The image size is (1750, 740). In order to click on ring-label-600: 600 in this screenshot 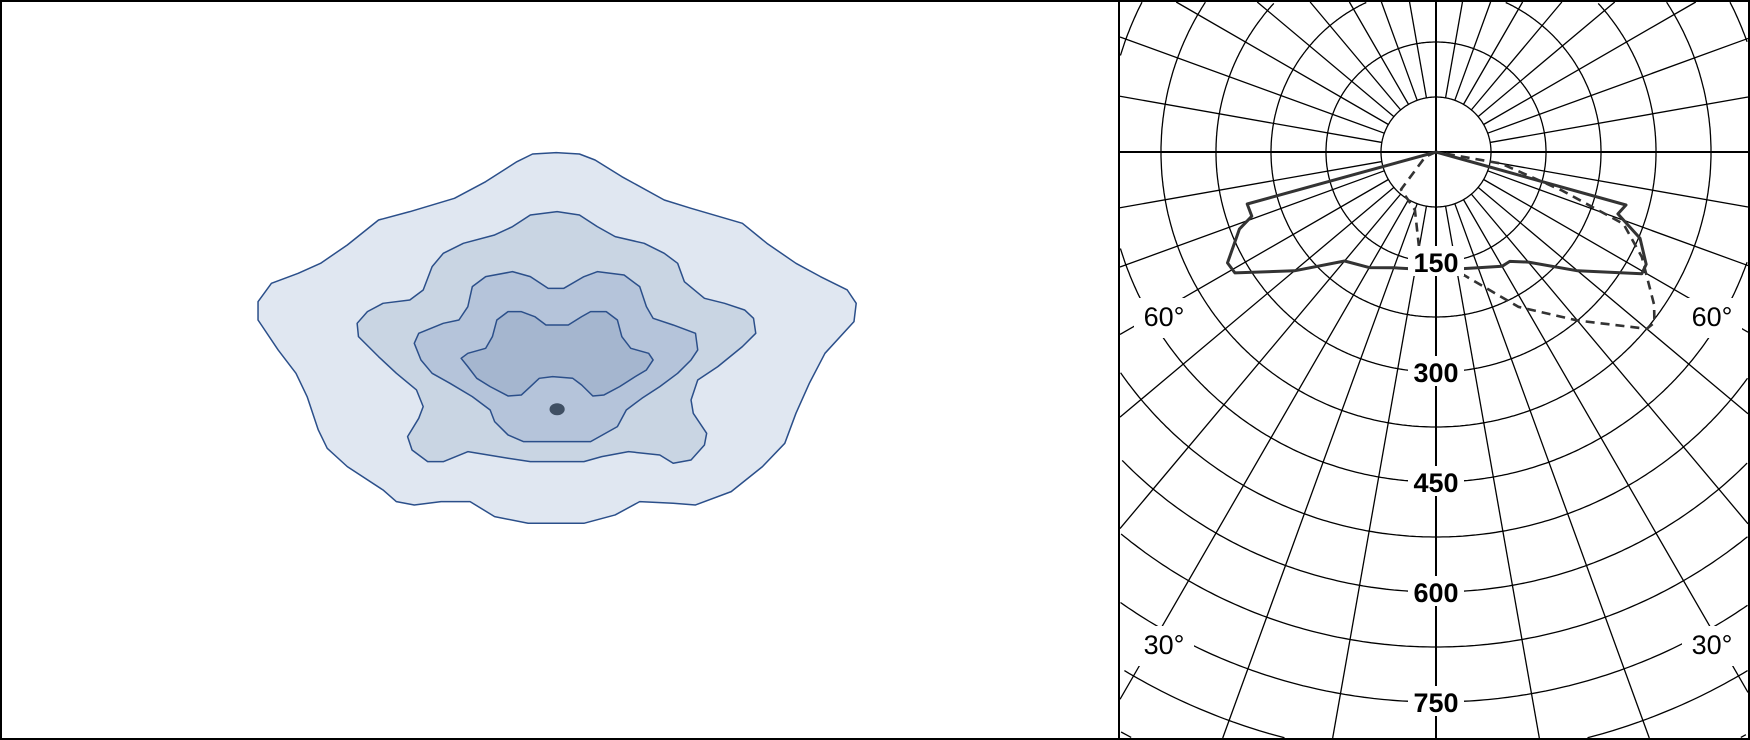, I will do `click(1435, 593)`.